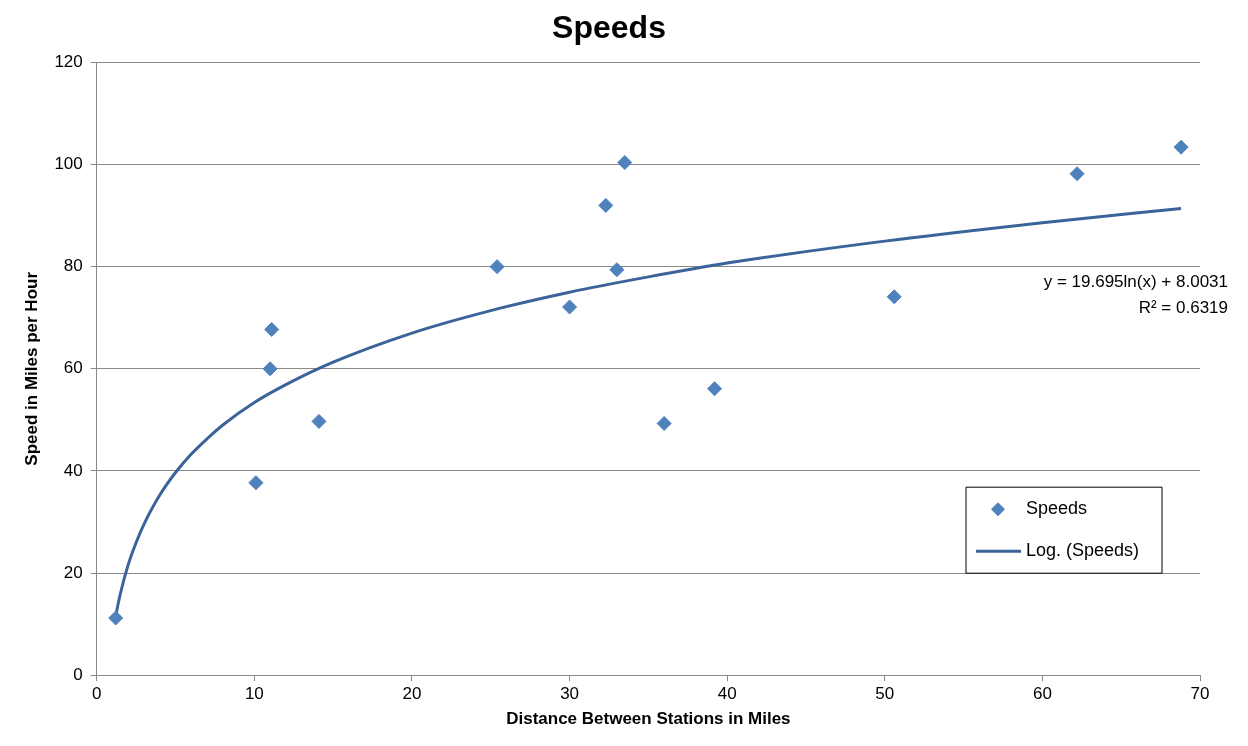 Image resolution: width=1248 pixels, height=746 pixels. What do you see at coordinates (31, 368) in the screenshot?
I see `y-axis-title: Speed in Miles per Hour` at bounding box center [31, 368].